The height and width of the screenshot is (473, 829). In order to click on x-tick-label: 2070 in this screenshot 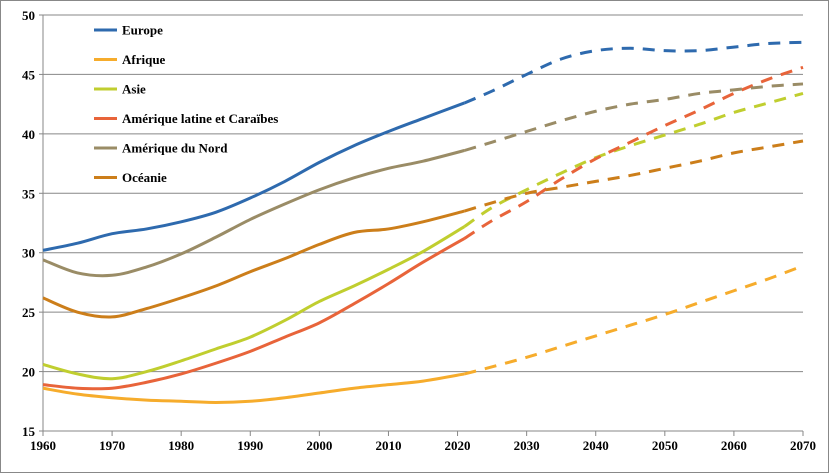, I will do `click(803, 445)`.